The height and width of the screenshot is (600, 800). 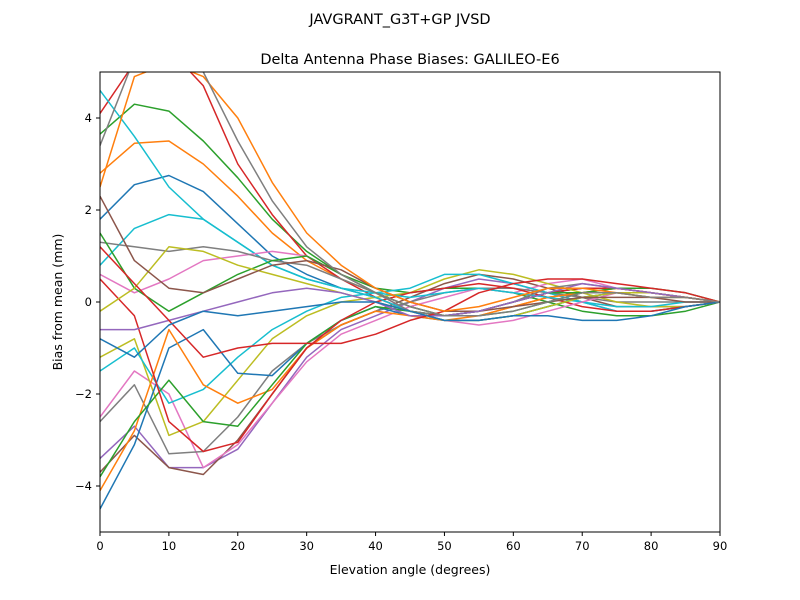 What do you see at coordinates (444, 546) in the screenshot?
I see `x-tick-label: 50` at bounding box center [444, 546].